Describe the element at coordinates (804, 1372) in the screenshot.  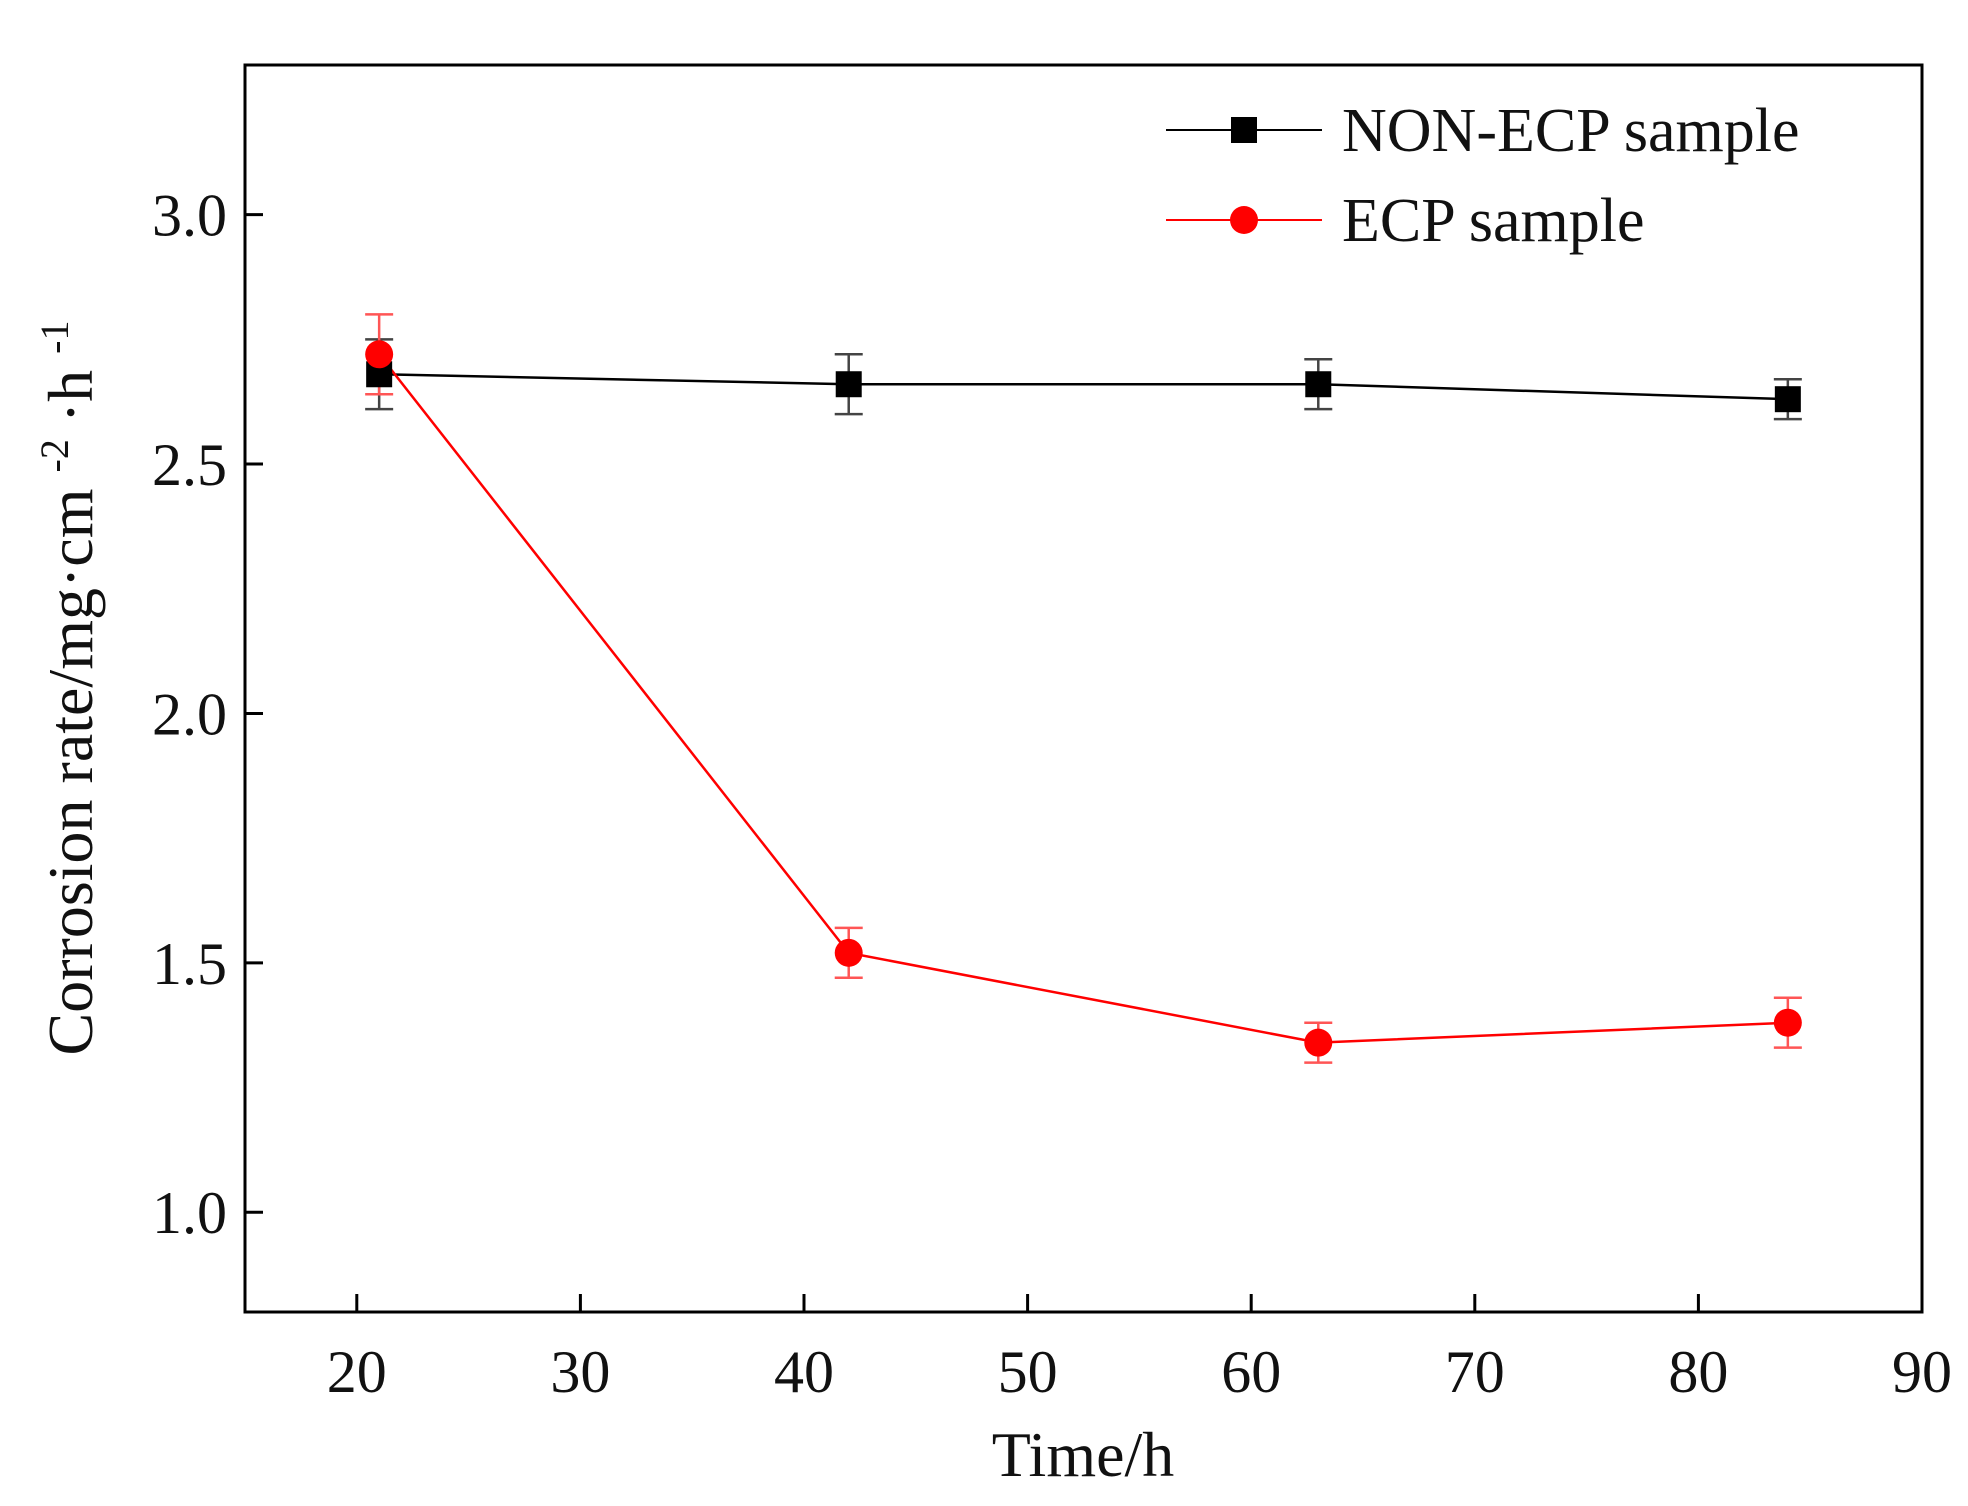
I see `x-tick-label: 40` at that location.